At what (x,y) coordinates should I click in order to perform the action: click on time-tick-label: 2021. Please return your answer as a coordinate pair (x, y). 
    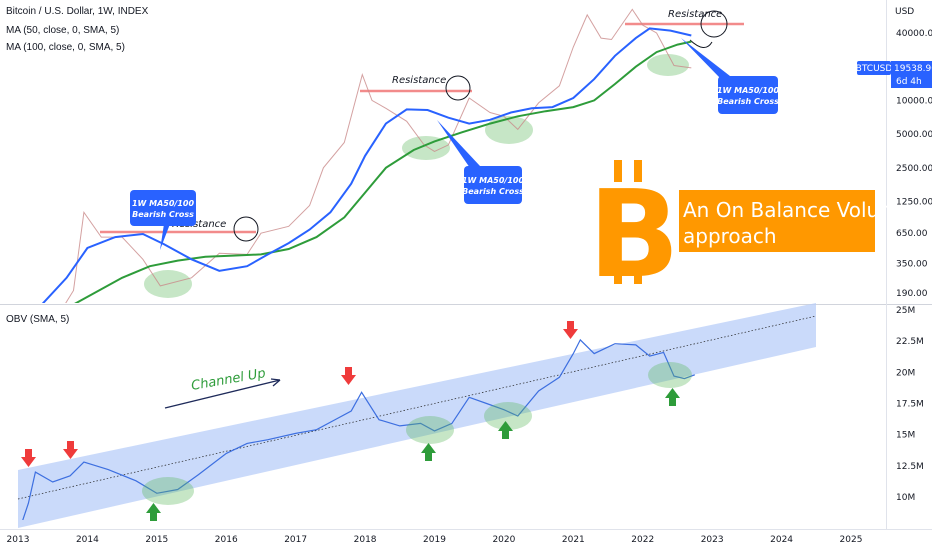
    Looking at the image, I should click on (573, 540).